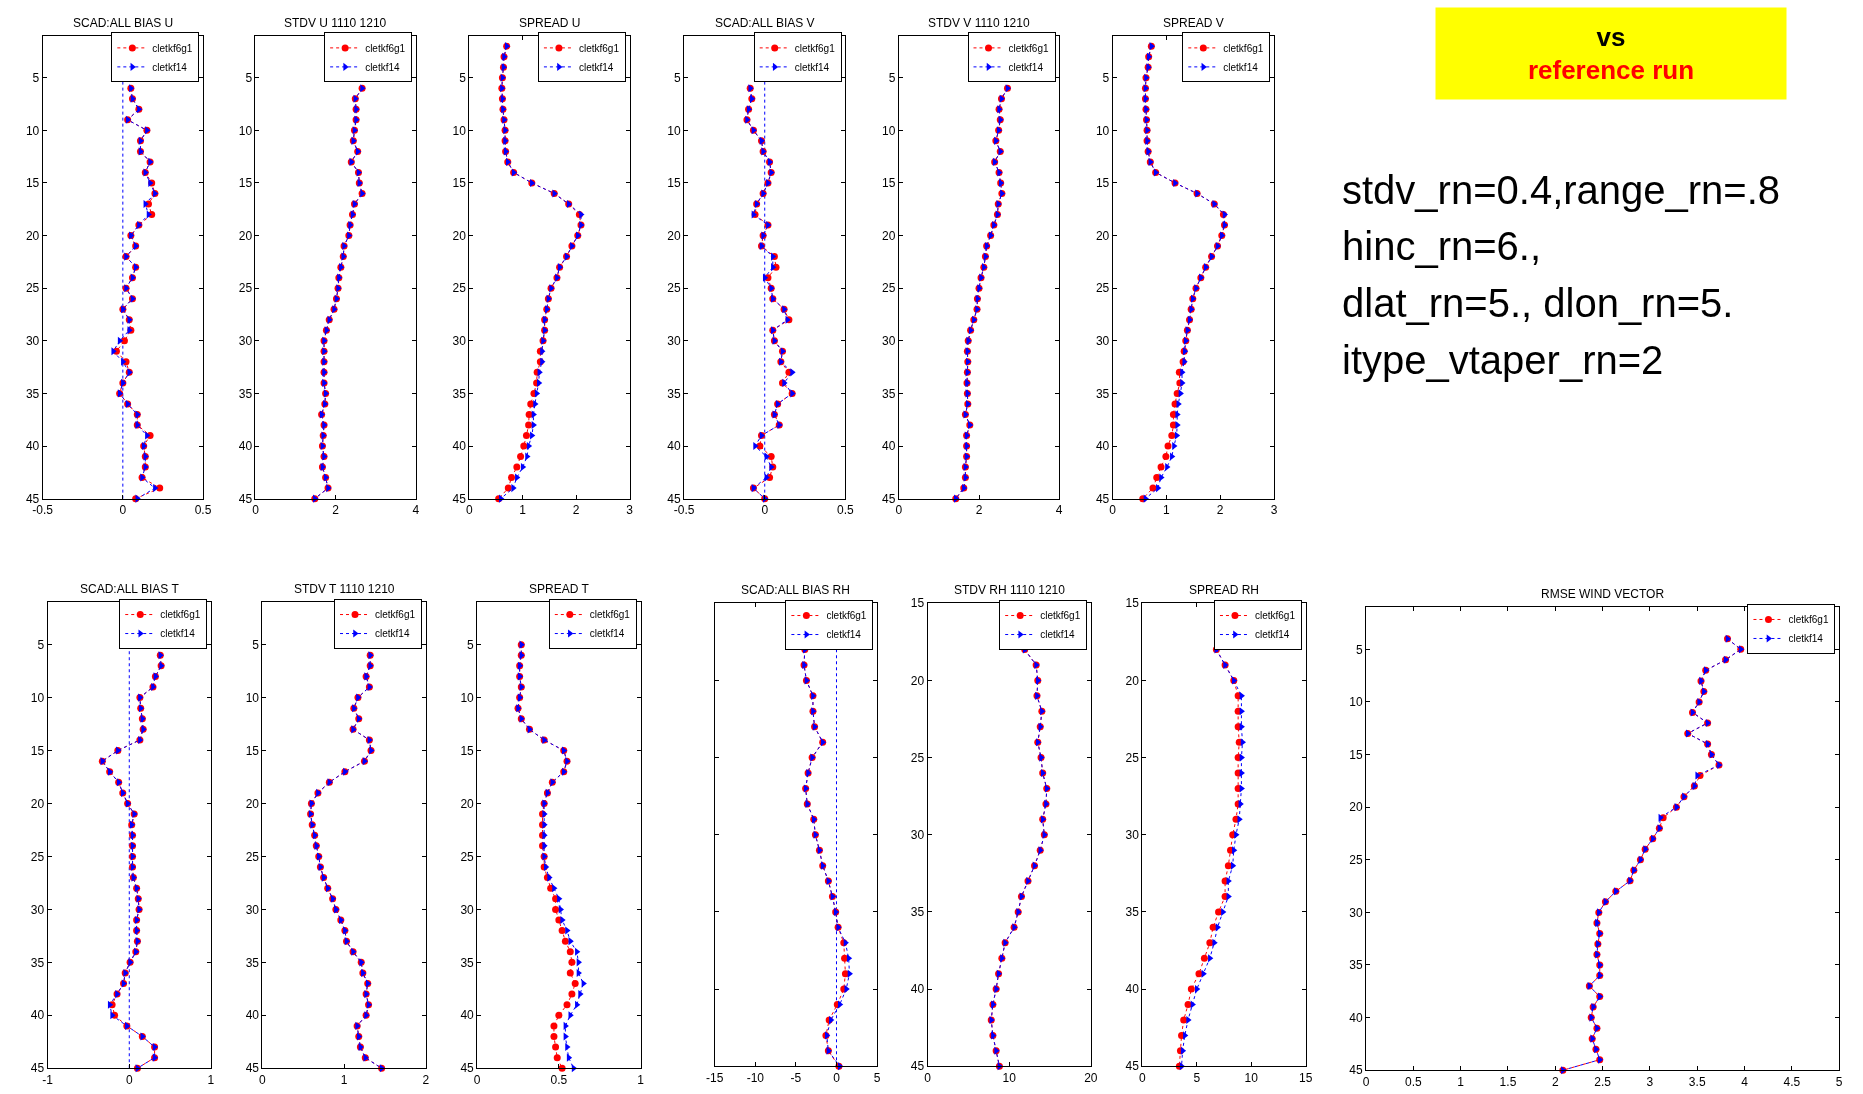 The image size is (1863, 1094). I want to click on text: vs, so click(1611, 36).